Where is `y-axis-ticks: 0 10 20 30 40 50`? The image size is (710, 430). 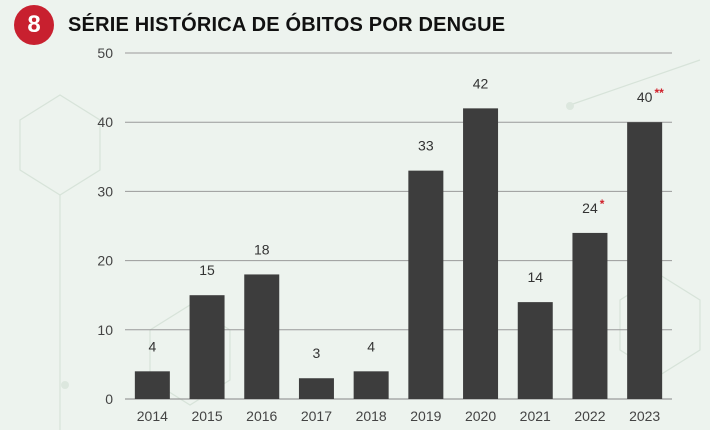 y-axis-ticks: 0 10 20 30 40 50 is located at coordinates (105, 226).